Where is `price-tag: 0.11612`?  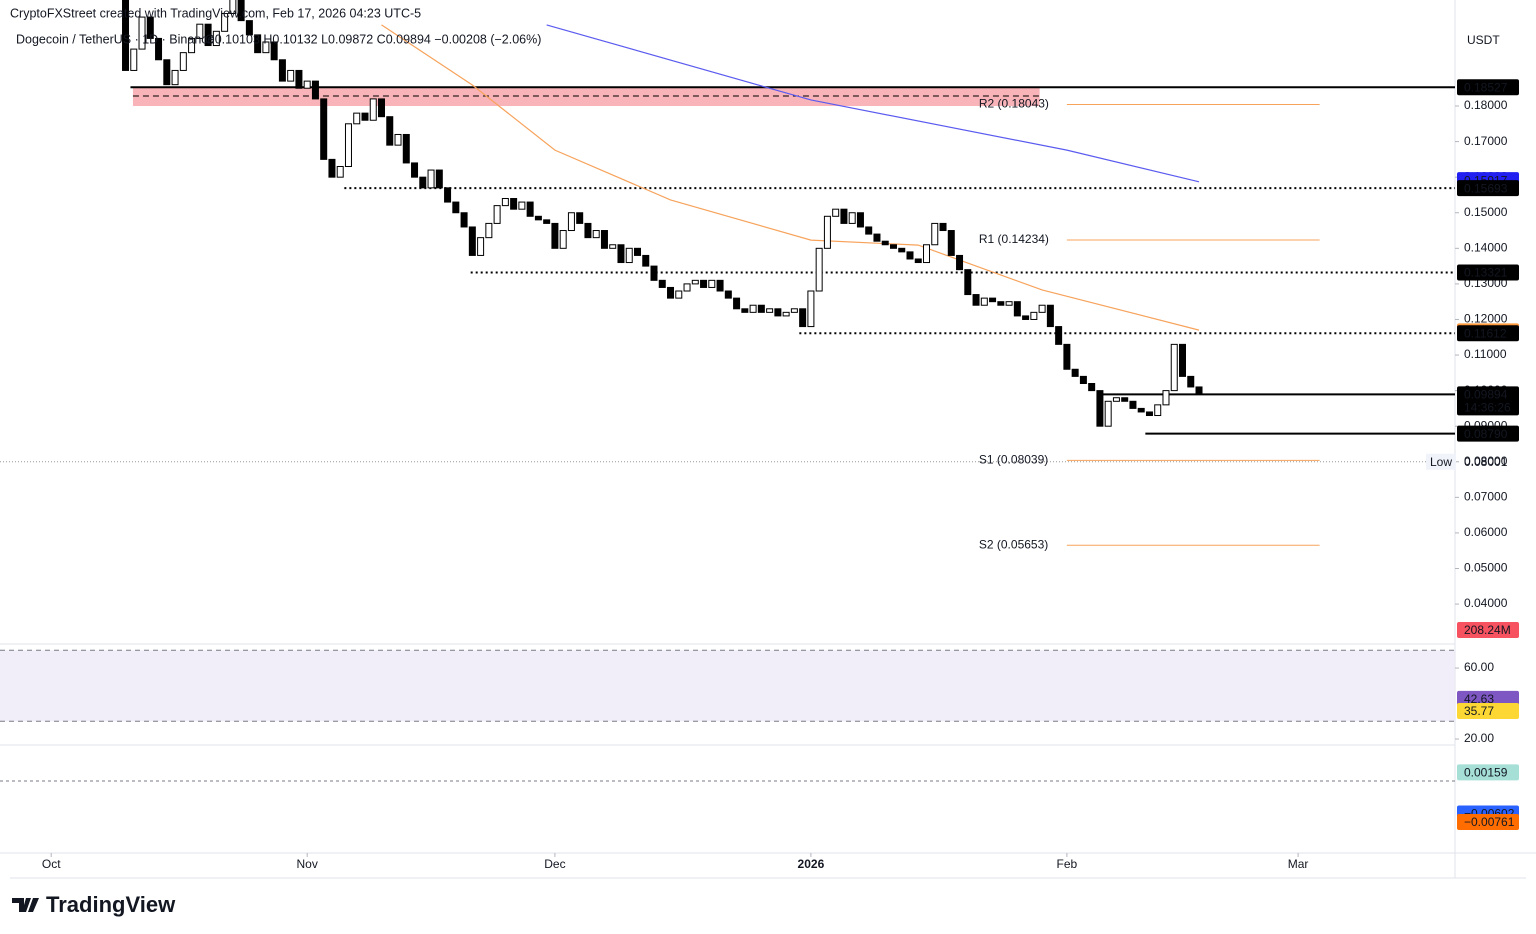
price-tag: 0.11612 is located at coordinates (1488, 333).